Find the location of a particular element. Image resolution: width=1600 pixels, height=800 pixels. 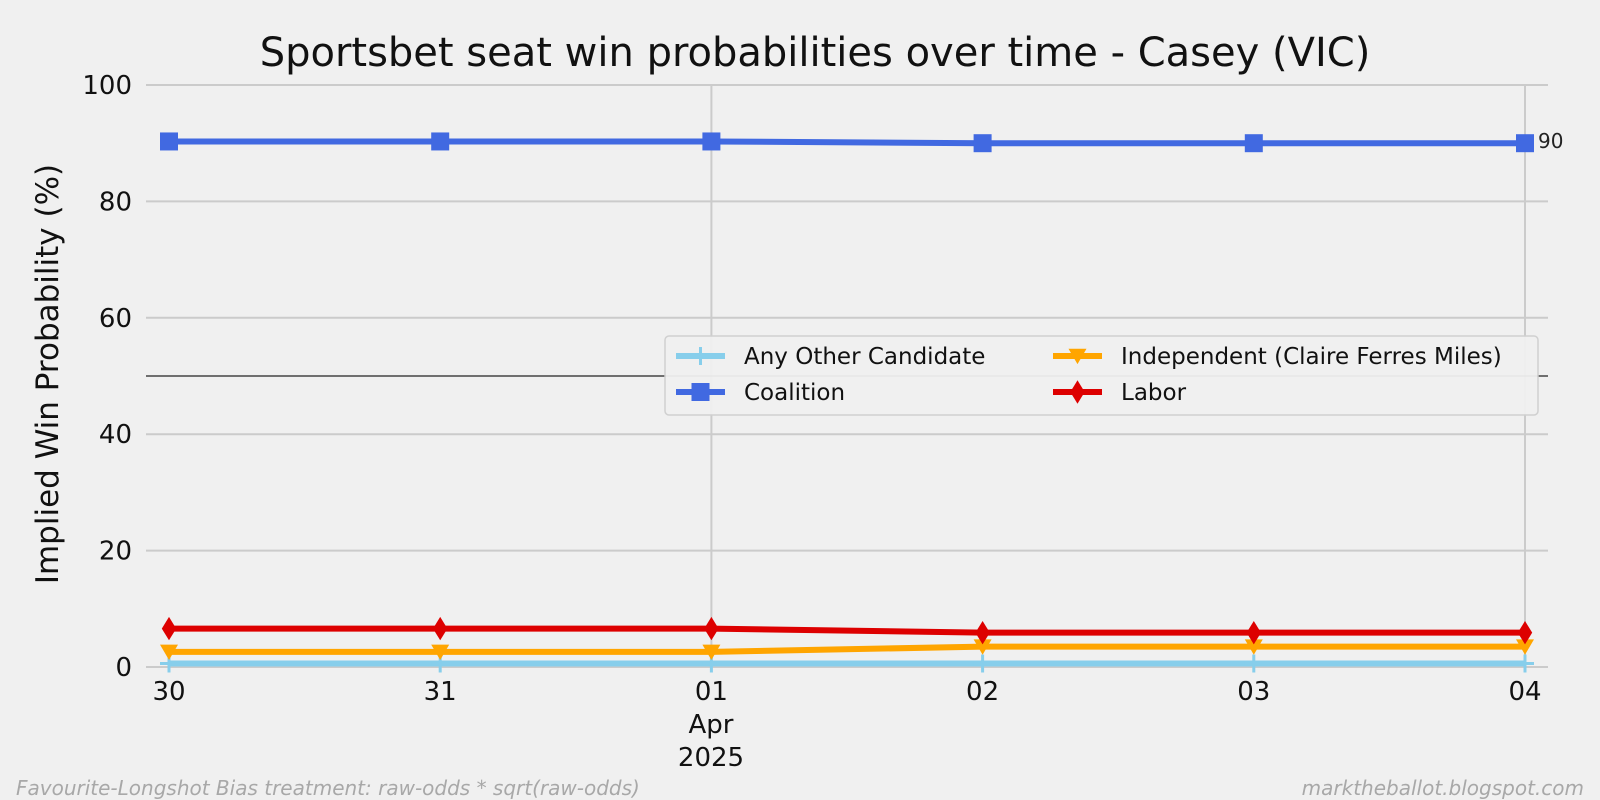

x-tick-label: 02 is located at coordinates (982, 692).